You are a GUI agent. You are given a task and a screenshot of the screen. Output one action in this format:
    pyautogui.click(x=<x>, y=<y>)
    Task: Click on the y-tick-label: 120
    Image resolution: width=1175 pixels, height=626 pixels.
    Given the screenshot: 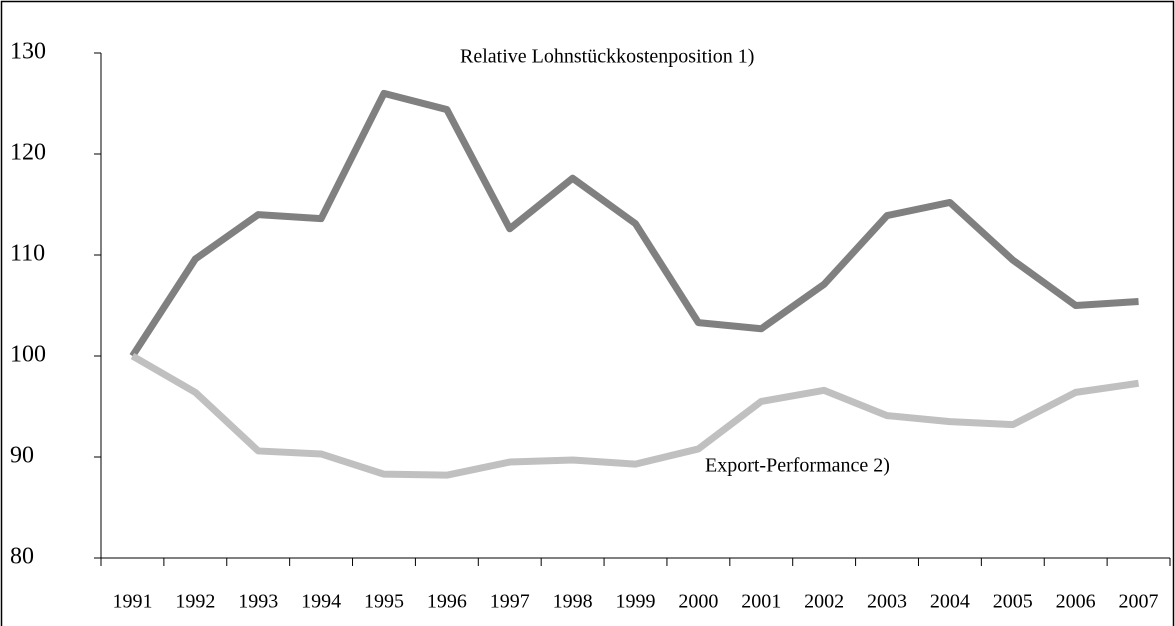 What is the action you would take?
    pyautogui.click(x=28, y=153)
    